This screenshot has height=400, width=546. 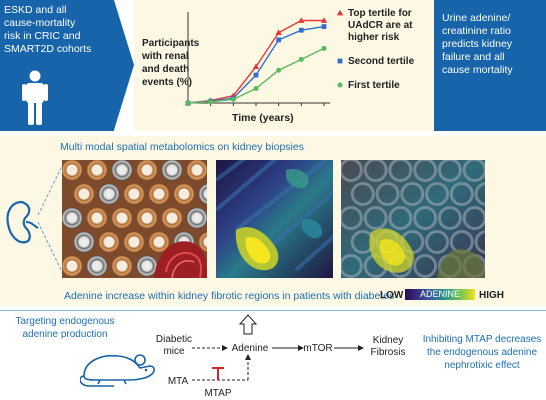 I want to click on finding-panel, so click(x=490, y=65).